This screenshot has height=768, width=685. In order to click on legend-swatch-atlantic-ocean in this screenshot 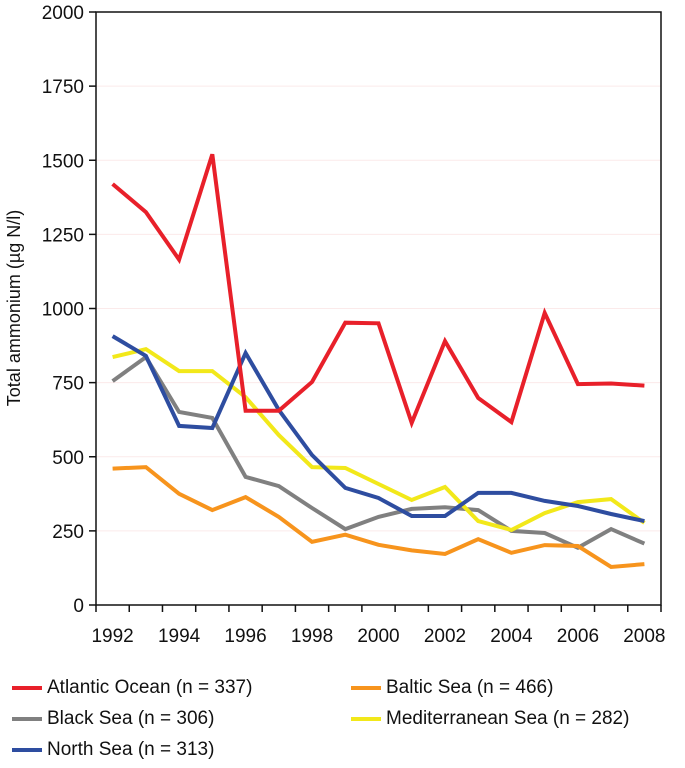, I will do `click(27, 688)`.